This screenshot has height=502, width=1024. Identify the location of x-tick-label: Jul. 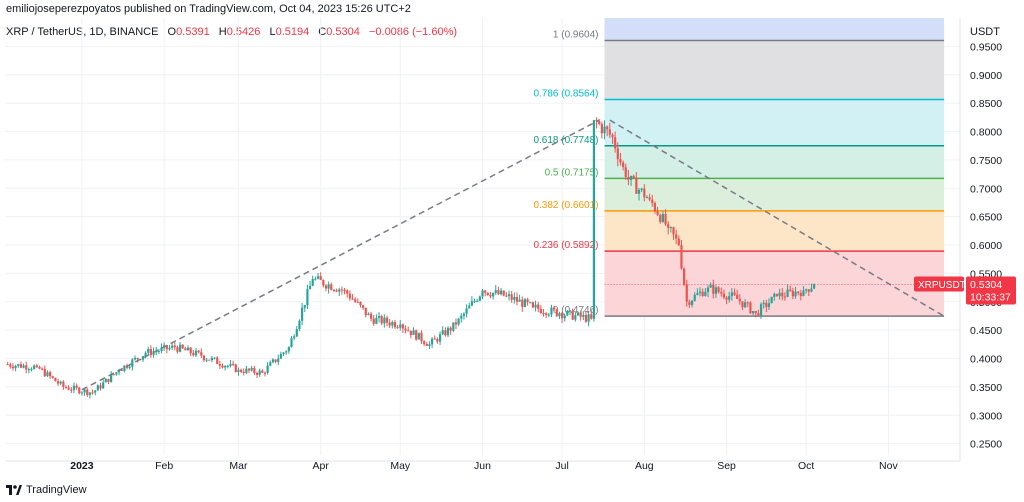
(561, 466).